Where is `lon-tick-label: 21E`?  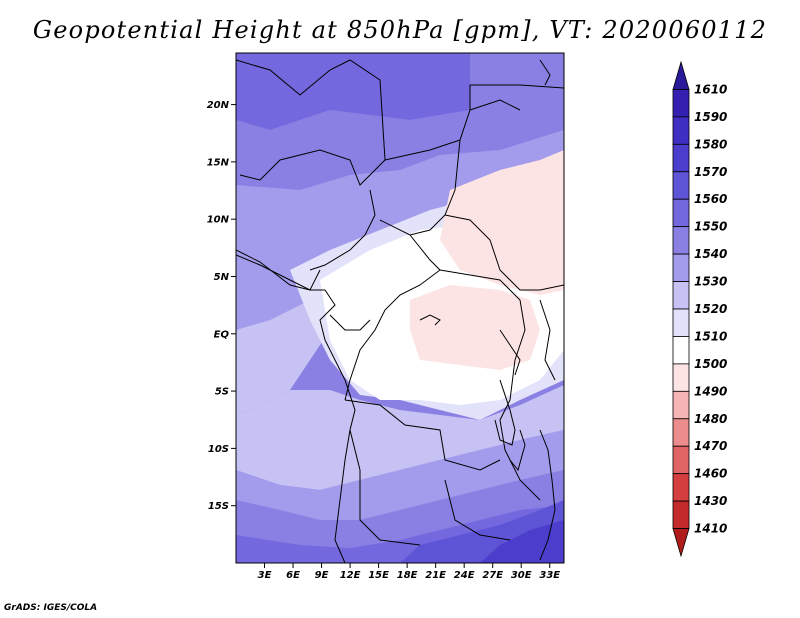
lon-tick-label: 21E is located at coordinates (435, 575).